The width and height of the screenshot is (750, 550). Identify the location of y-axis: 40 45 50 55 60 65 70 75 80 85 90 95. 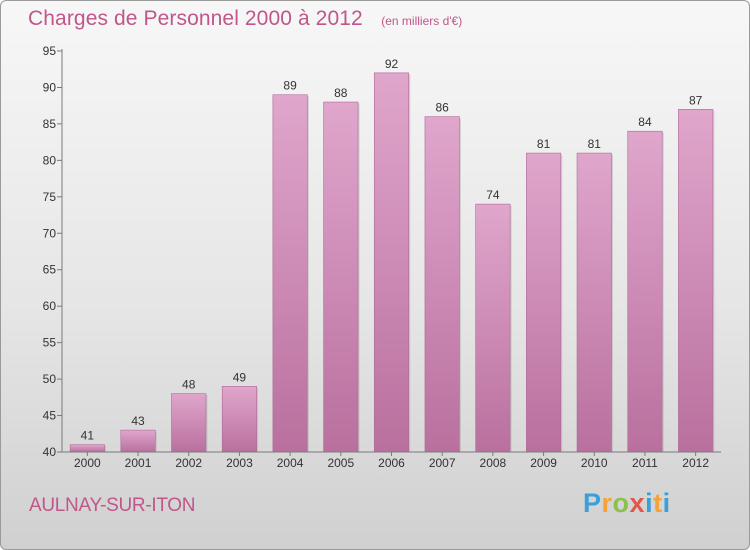
(53, 251).